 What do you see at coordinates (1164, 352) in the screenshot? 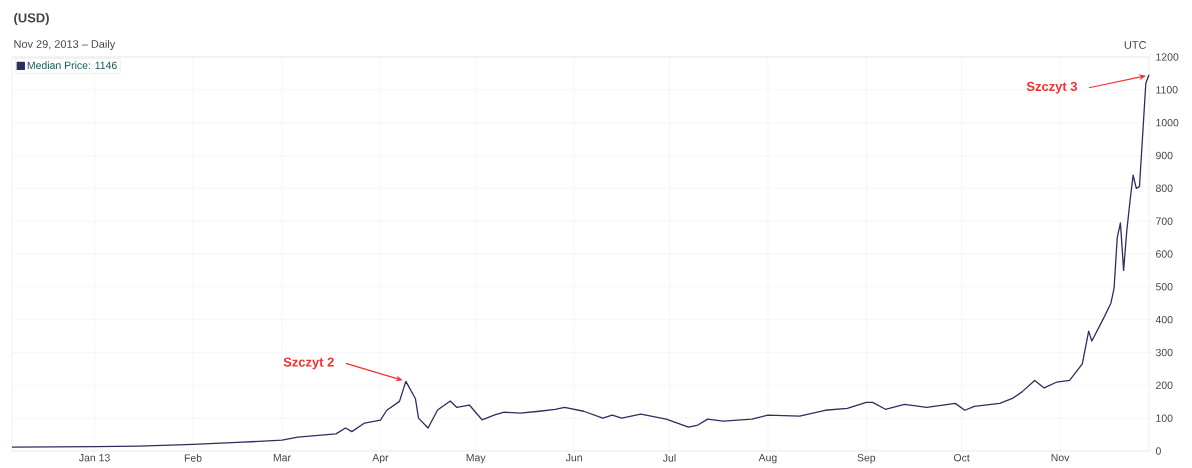
I see `y-tick-label: 300` at bounding box center [1164, 352].